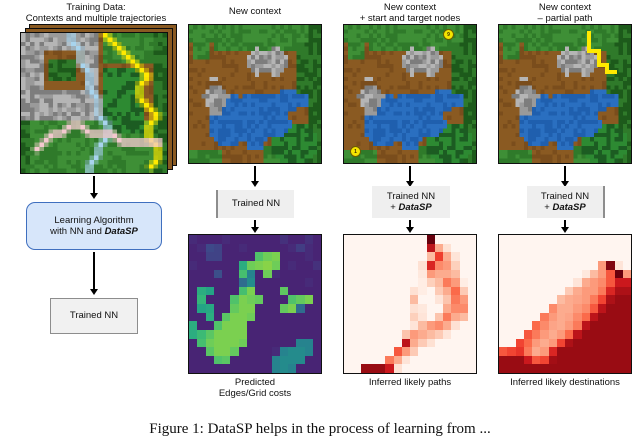 The image size is (640, 439). What do you see at coordinates (410, 94) in the screenshot?
I see `terrain-canvas` at bounding box center [410, 94].